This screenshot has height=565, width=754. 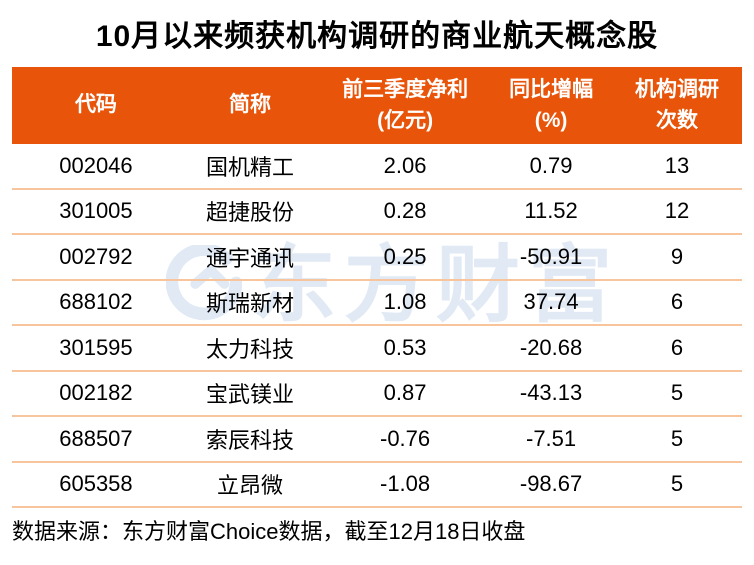 I want to click on col-header-code: 代码, so click(x=96, y=105).